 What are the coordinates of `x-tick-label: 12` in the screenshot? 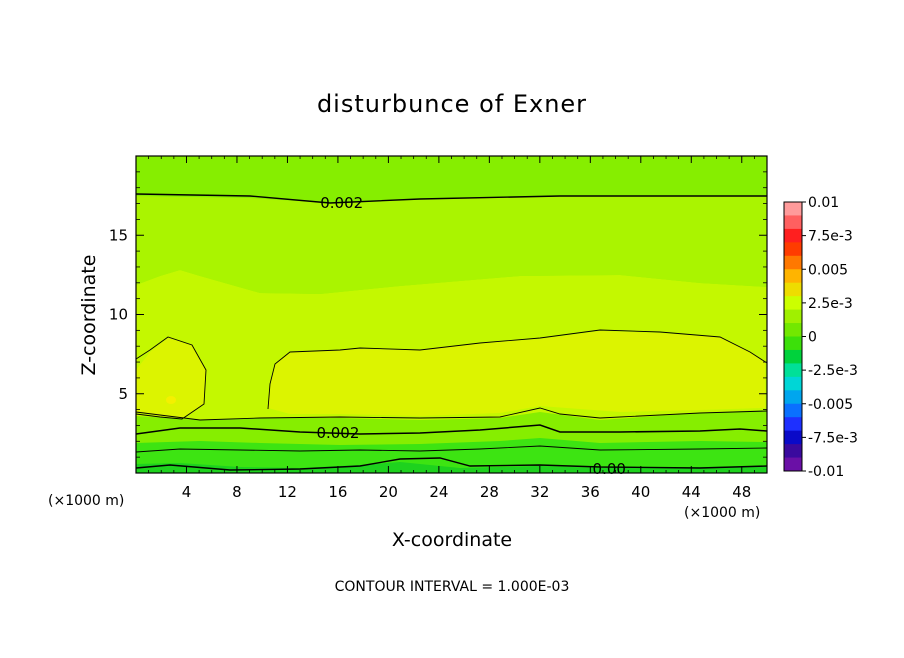 It's located at (287, 492).